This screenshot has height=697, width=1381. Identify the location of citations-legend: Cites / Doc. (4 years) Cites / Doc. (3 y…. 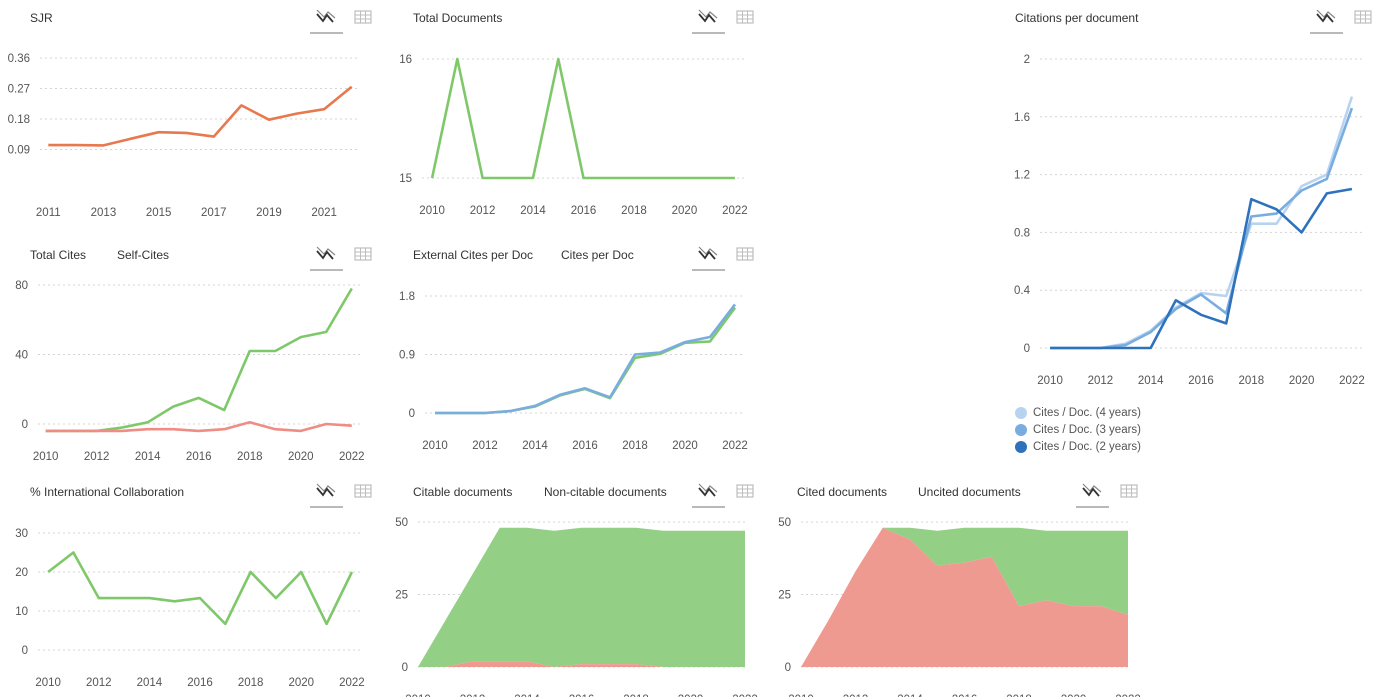
(1078, 429).